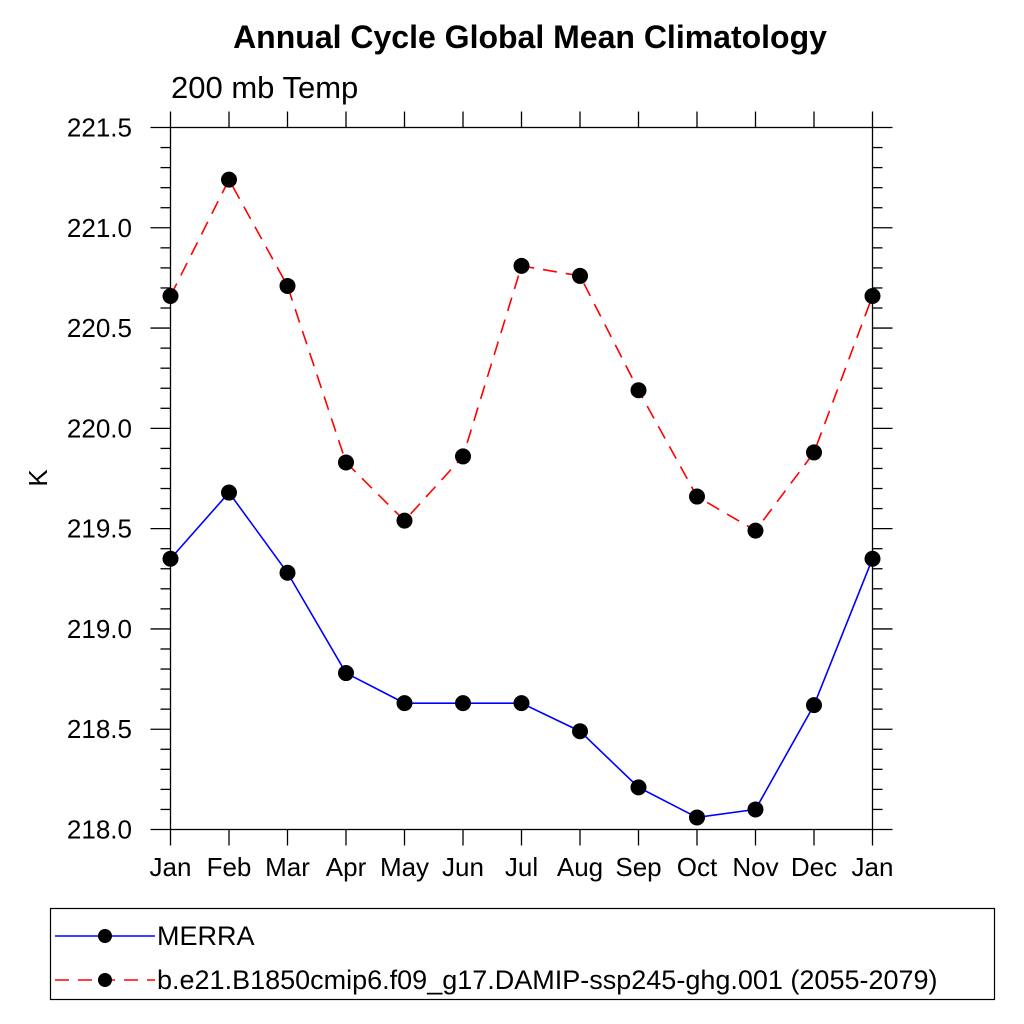 This screenshot has width=1024, height=1024. Describe the element at coordinates (229, 867) in the screenshot. I see `x-tick-label: Feb` at that location.